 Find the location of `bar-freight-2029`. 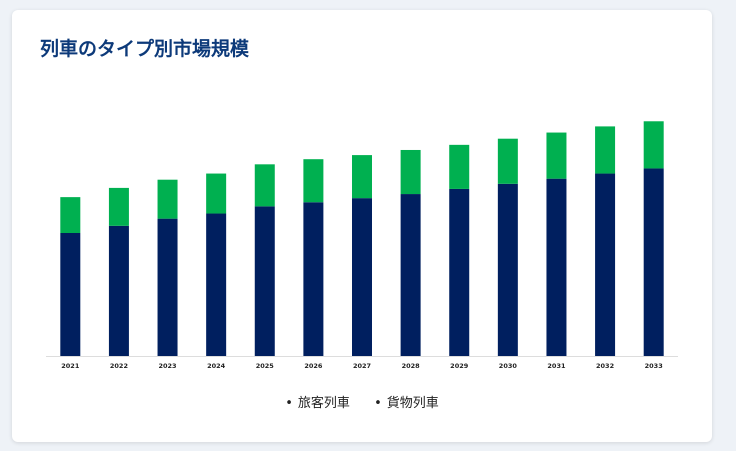

bar-freight-2029 is located at coordinates (459, 166).